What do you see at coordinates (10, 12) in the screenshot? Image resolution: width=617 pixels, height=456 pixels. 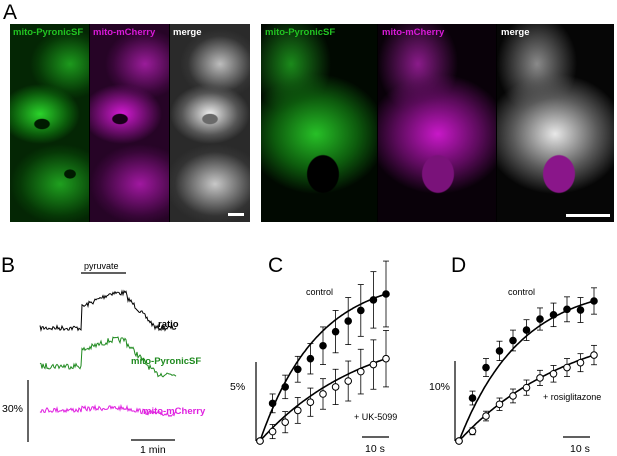 I see `panel-letter-a: A` at bounding box center [10, 12].